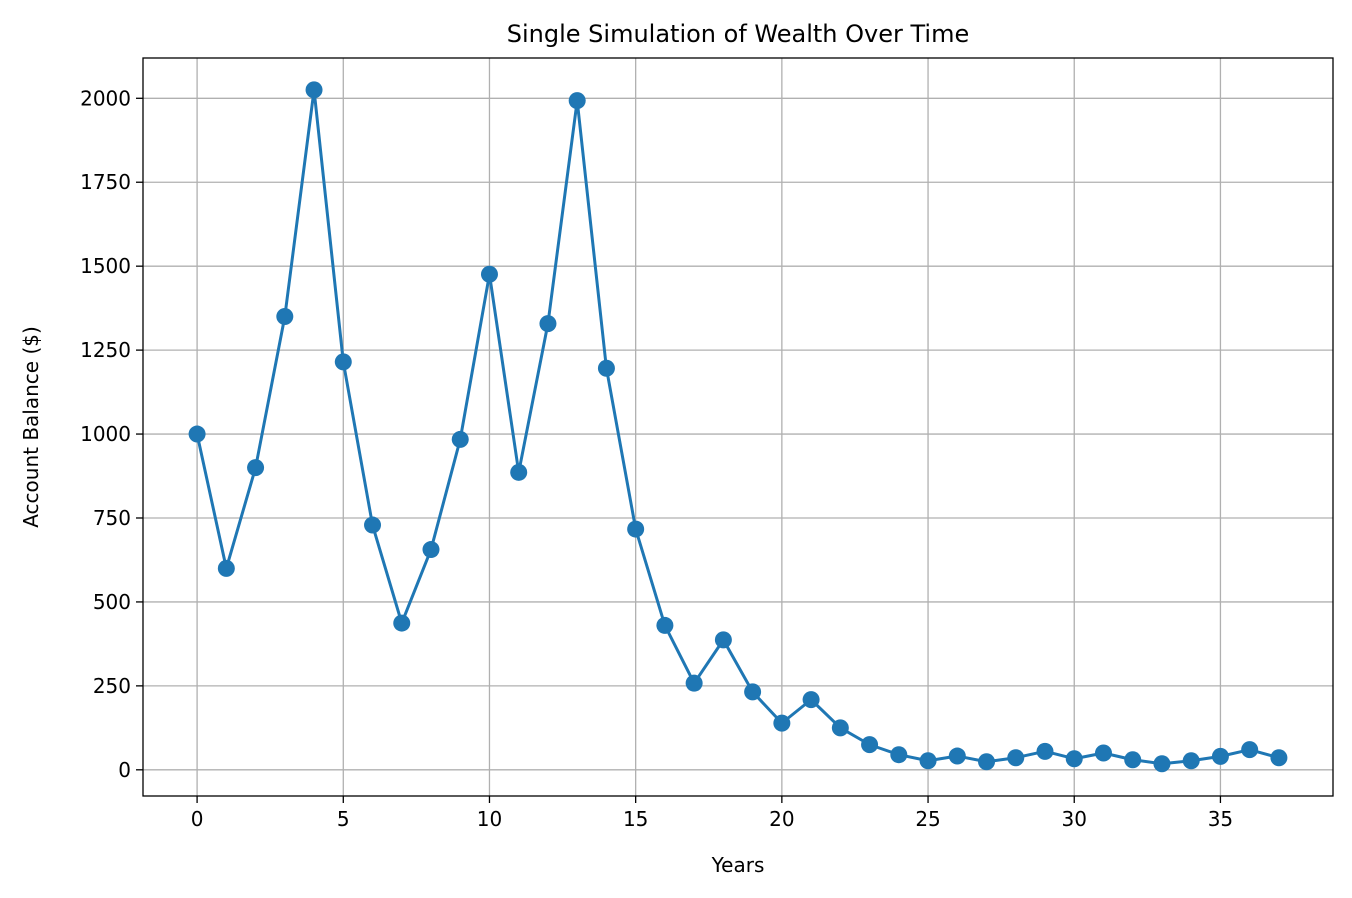 The width and height of the screenshot is (1352, 898). Describe the element at coordinates (781, 819) in the screenshot. I see `x-tick-label: 20` at that location.